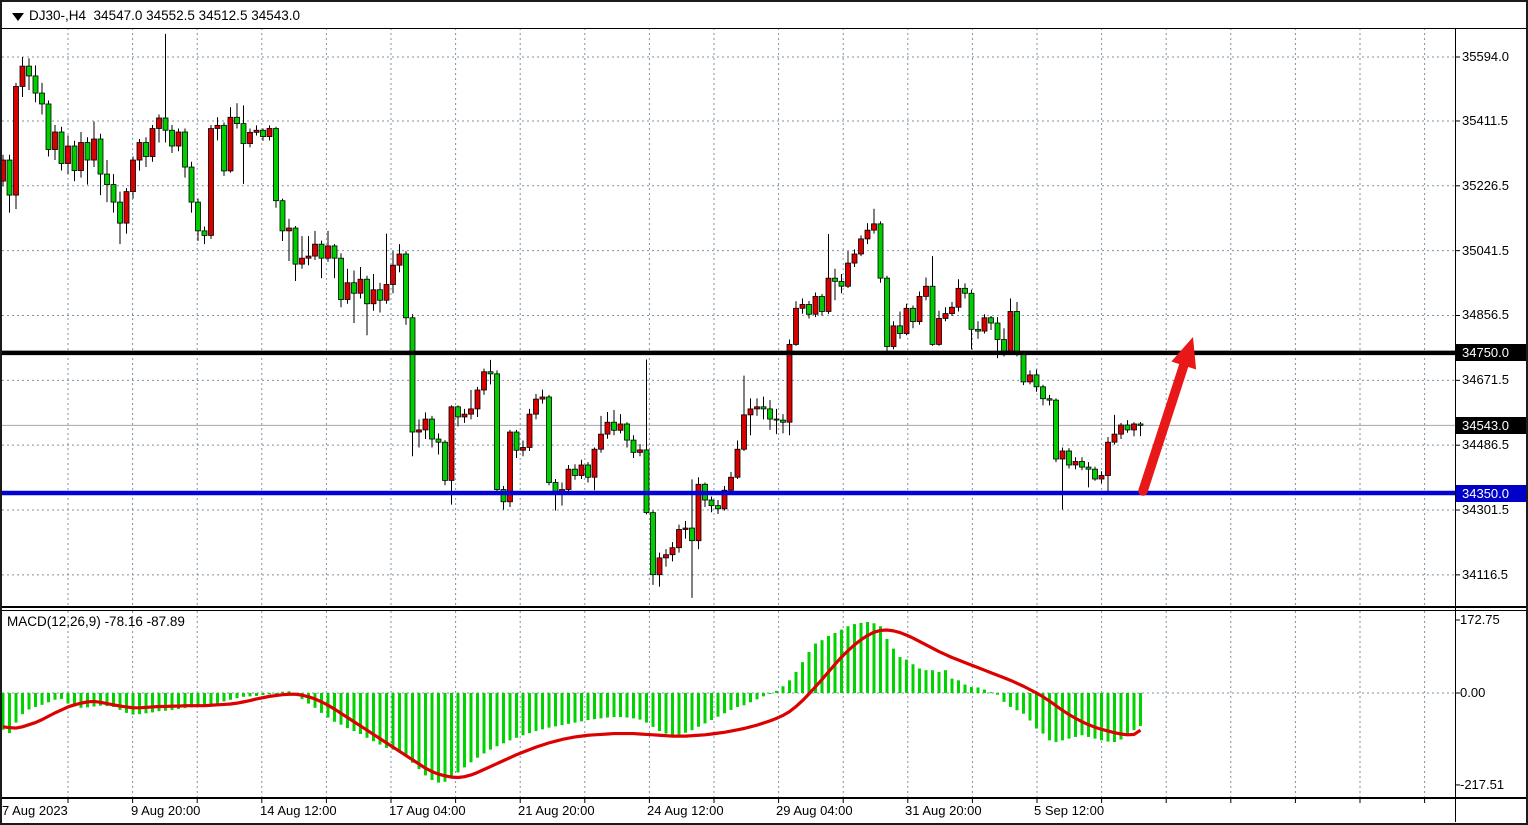 This screenshot has width=1528, height=825. What do you see at coordinates (764, 28) in the screenshot?
I see `titlebar-separator` at bounding box center [764, 28].